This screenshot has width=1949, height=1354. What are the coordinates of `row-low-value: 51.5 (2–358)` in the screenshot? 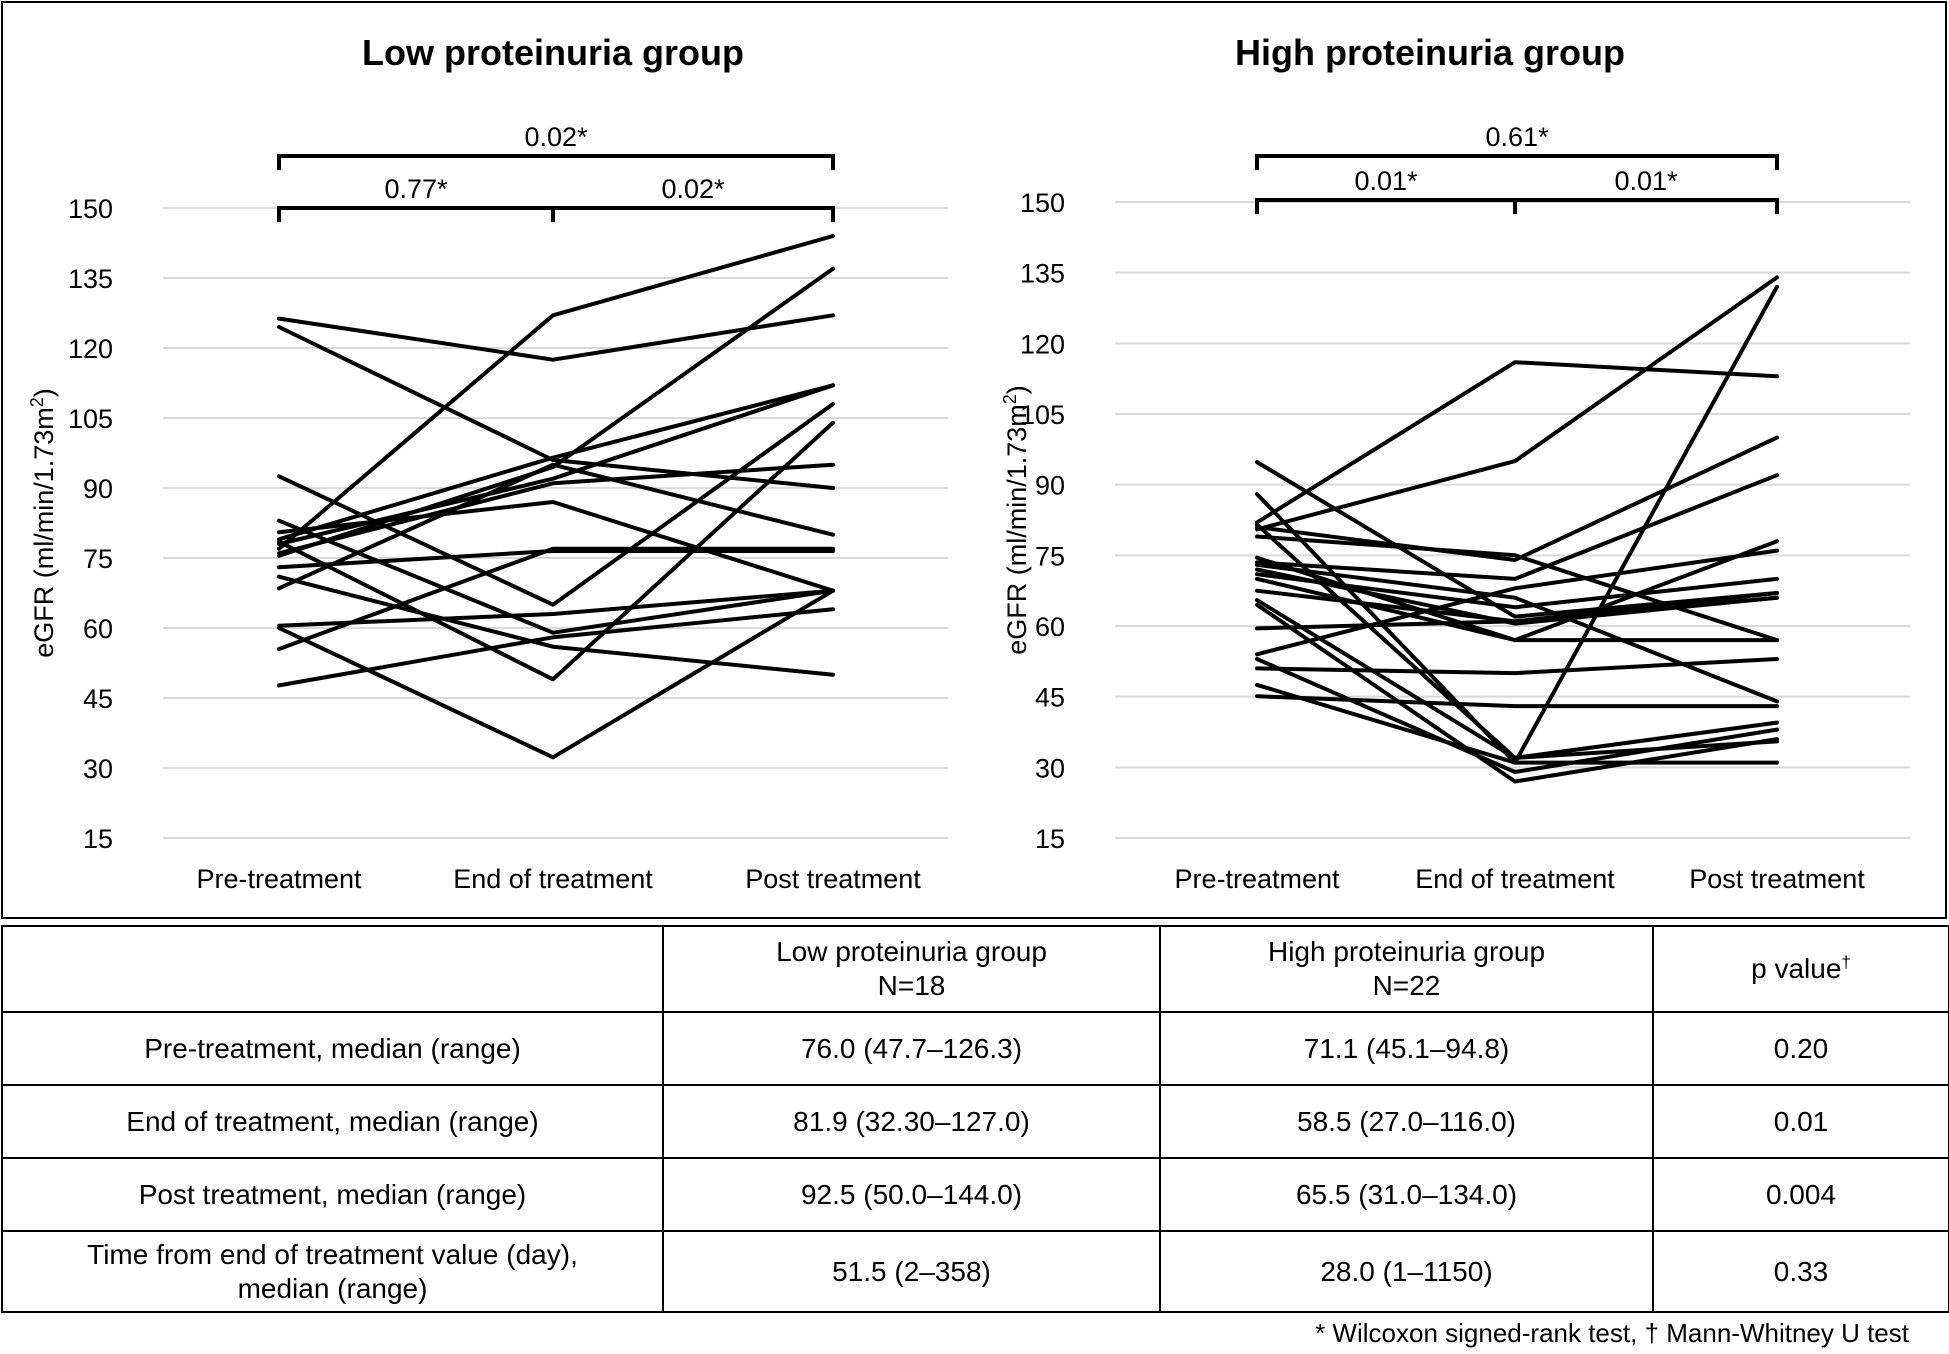 It's located at (911, 1271).